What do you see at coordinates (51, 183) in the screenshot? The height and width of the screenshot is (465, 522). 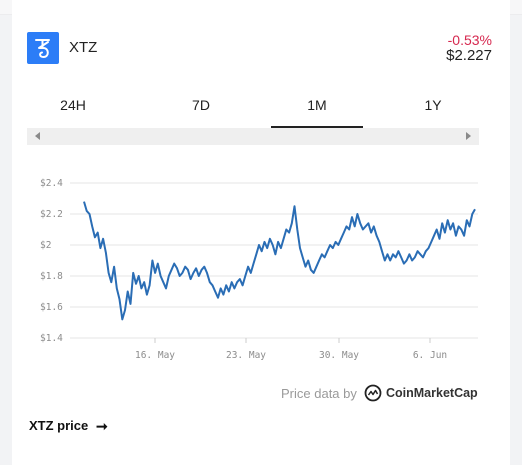 I see `y-tick-label: $2.4` at bounding box center [51, 183].